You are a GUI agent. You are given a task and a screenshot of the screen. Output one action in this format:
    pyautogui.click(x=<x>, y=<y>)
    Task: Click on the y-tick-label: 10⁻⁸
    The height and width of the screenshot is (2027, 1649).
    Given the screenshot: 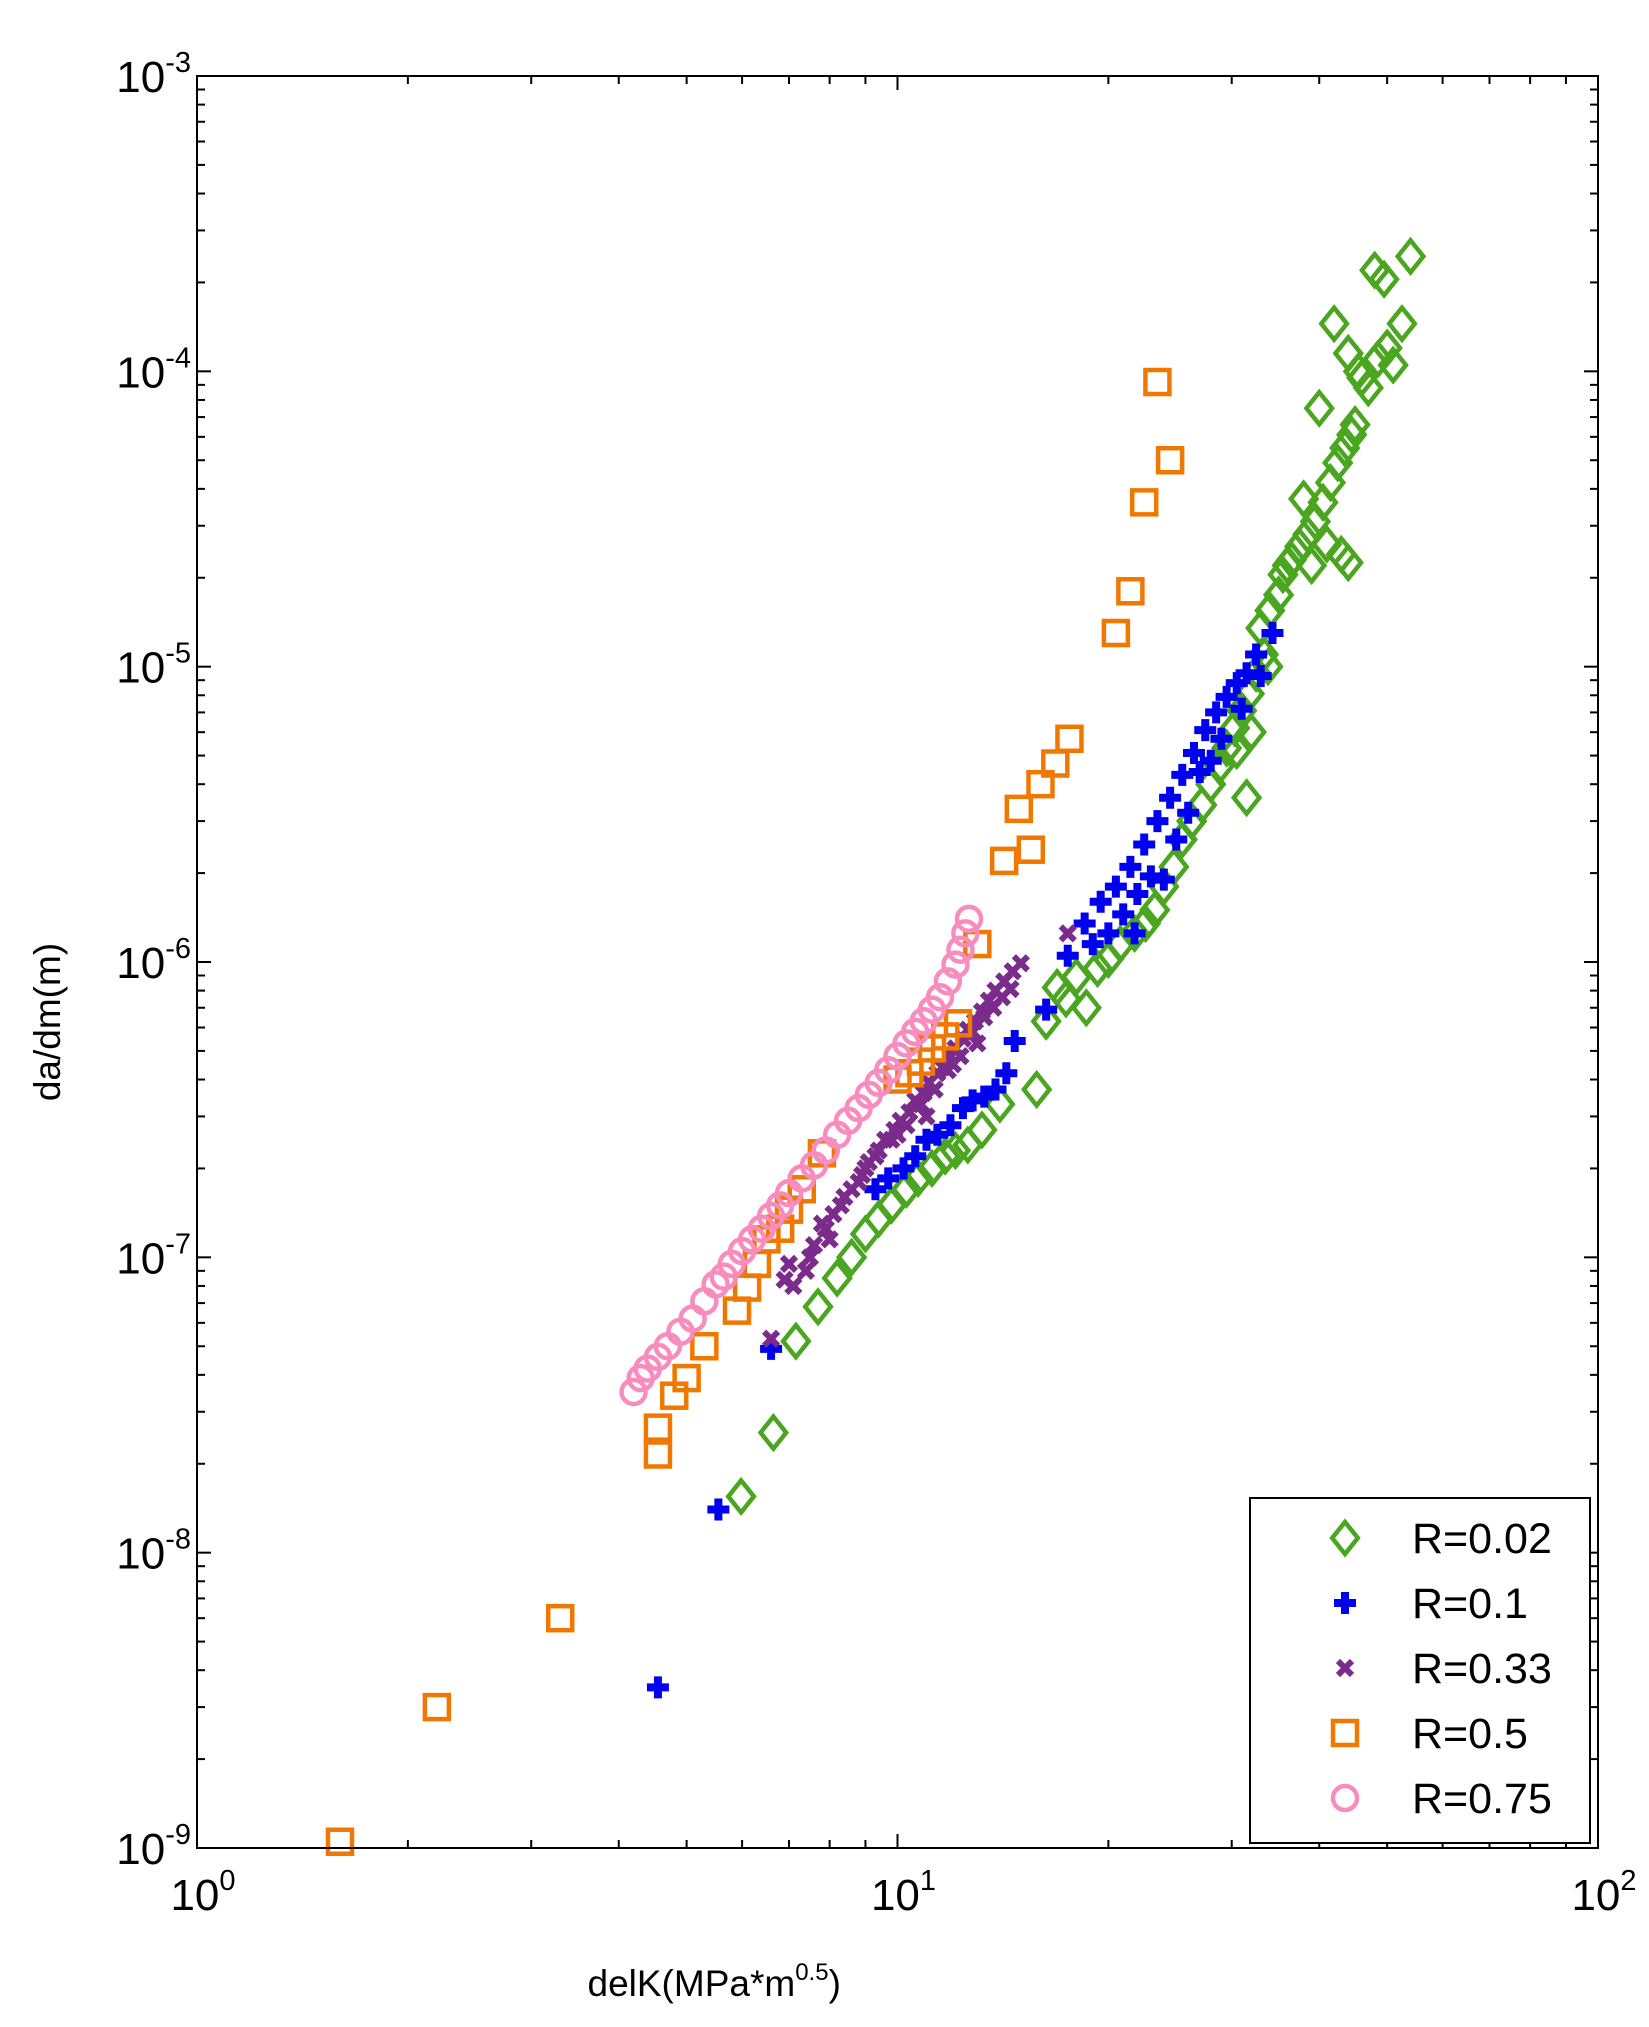 What is the action you would take?
    pyautogui.click(x=153, y=1551)
    